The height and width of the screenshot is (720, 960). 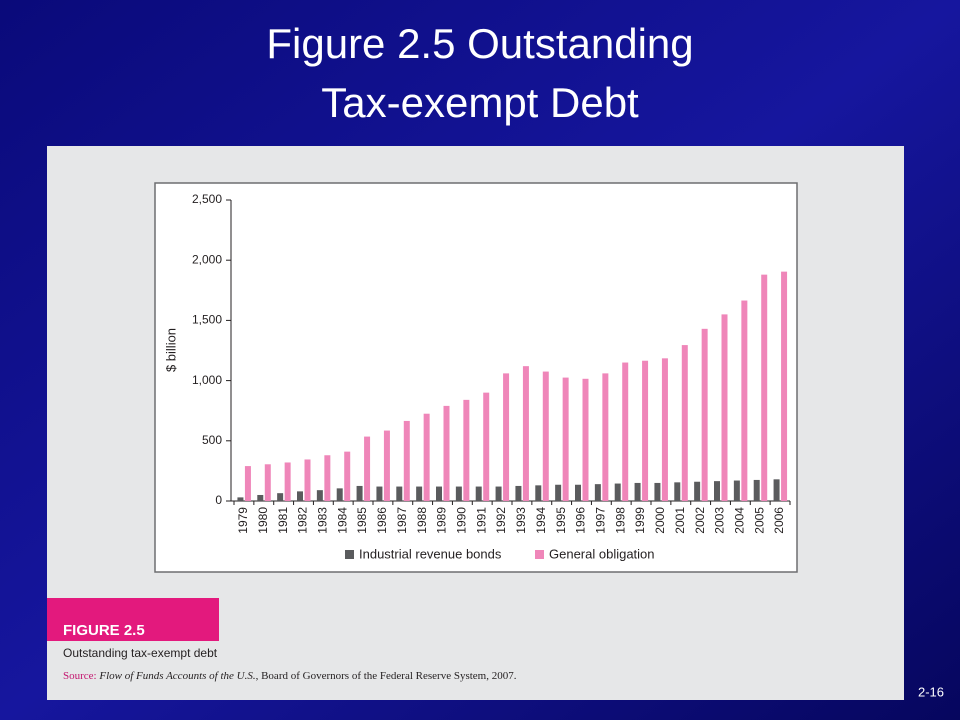 What do you see at coordinates (740, 520) in the screenshot?
I see `x-tick-label: 2004` at bounding box center [740, 520].